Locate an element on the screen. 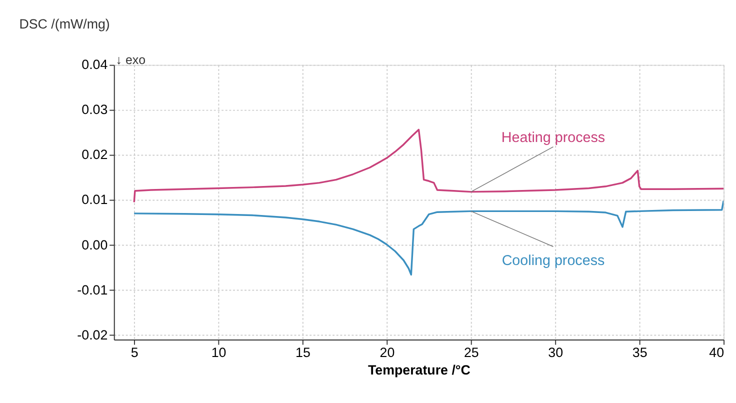 The image size is (736, 403). annotation: Cooling process is located at coordinates (553, 260).